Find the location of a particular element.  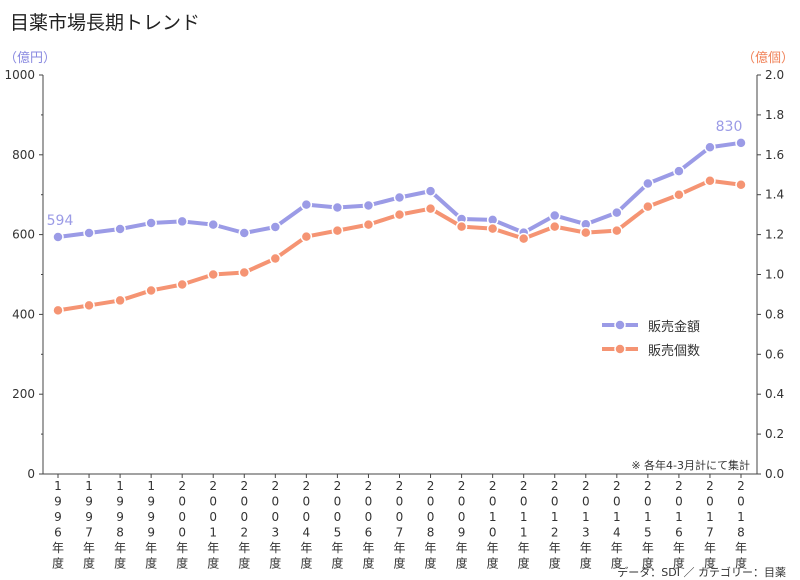

left-tick-label: 400 is located at coordinates (23, 314).